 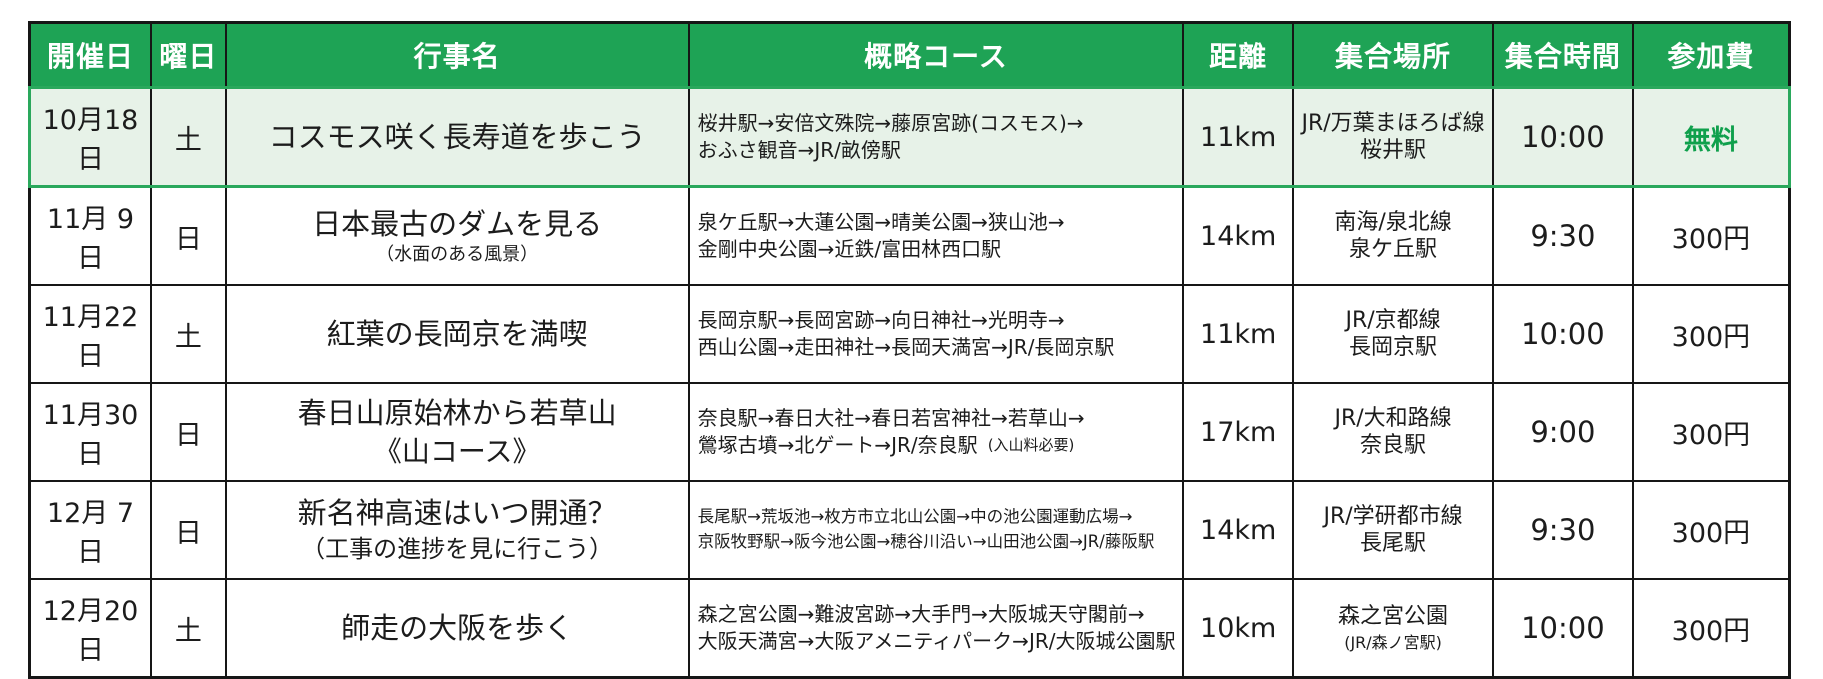 I want to click on course-line-1: 長尾駅→荒坂池→枚方市立北山公園→中の池公園運動広場→, so click(x=915, y=517).